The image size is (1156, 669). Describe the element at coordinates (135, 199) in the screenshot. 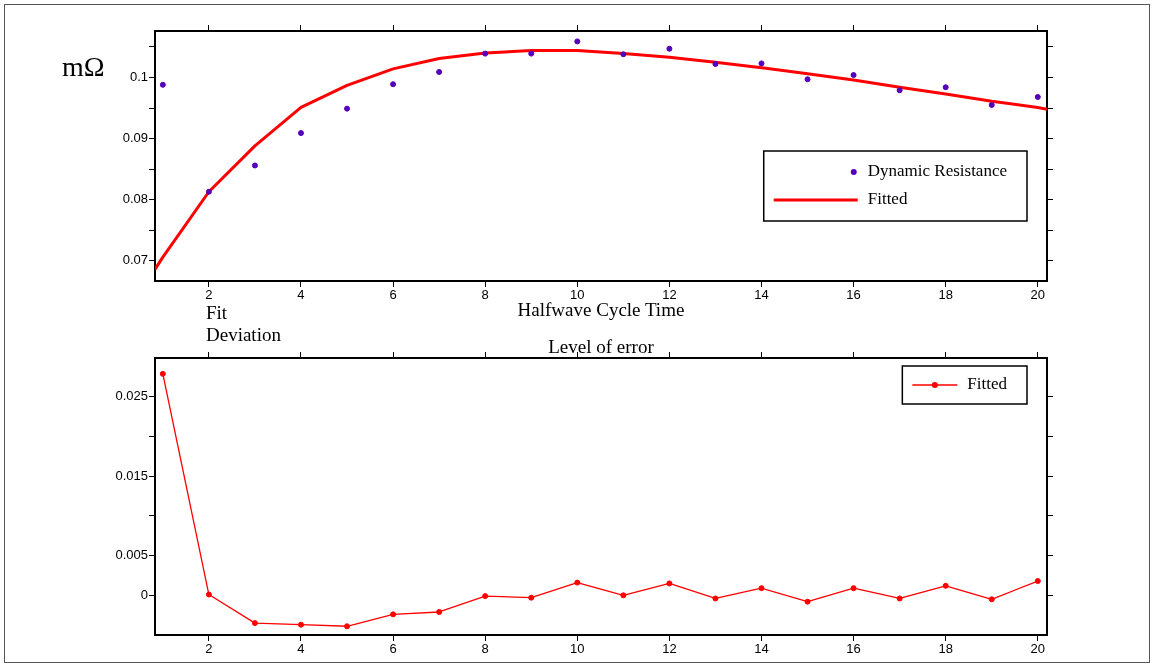

I see `y-tick-label: 0.08` at that location.